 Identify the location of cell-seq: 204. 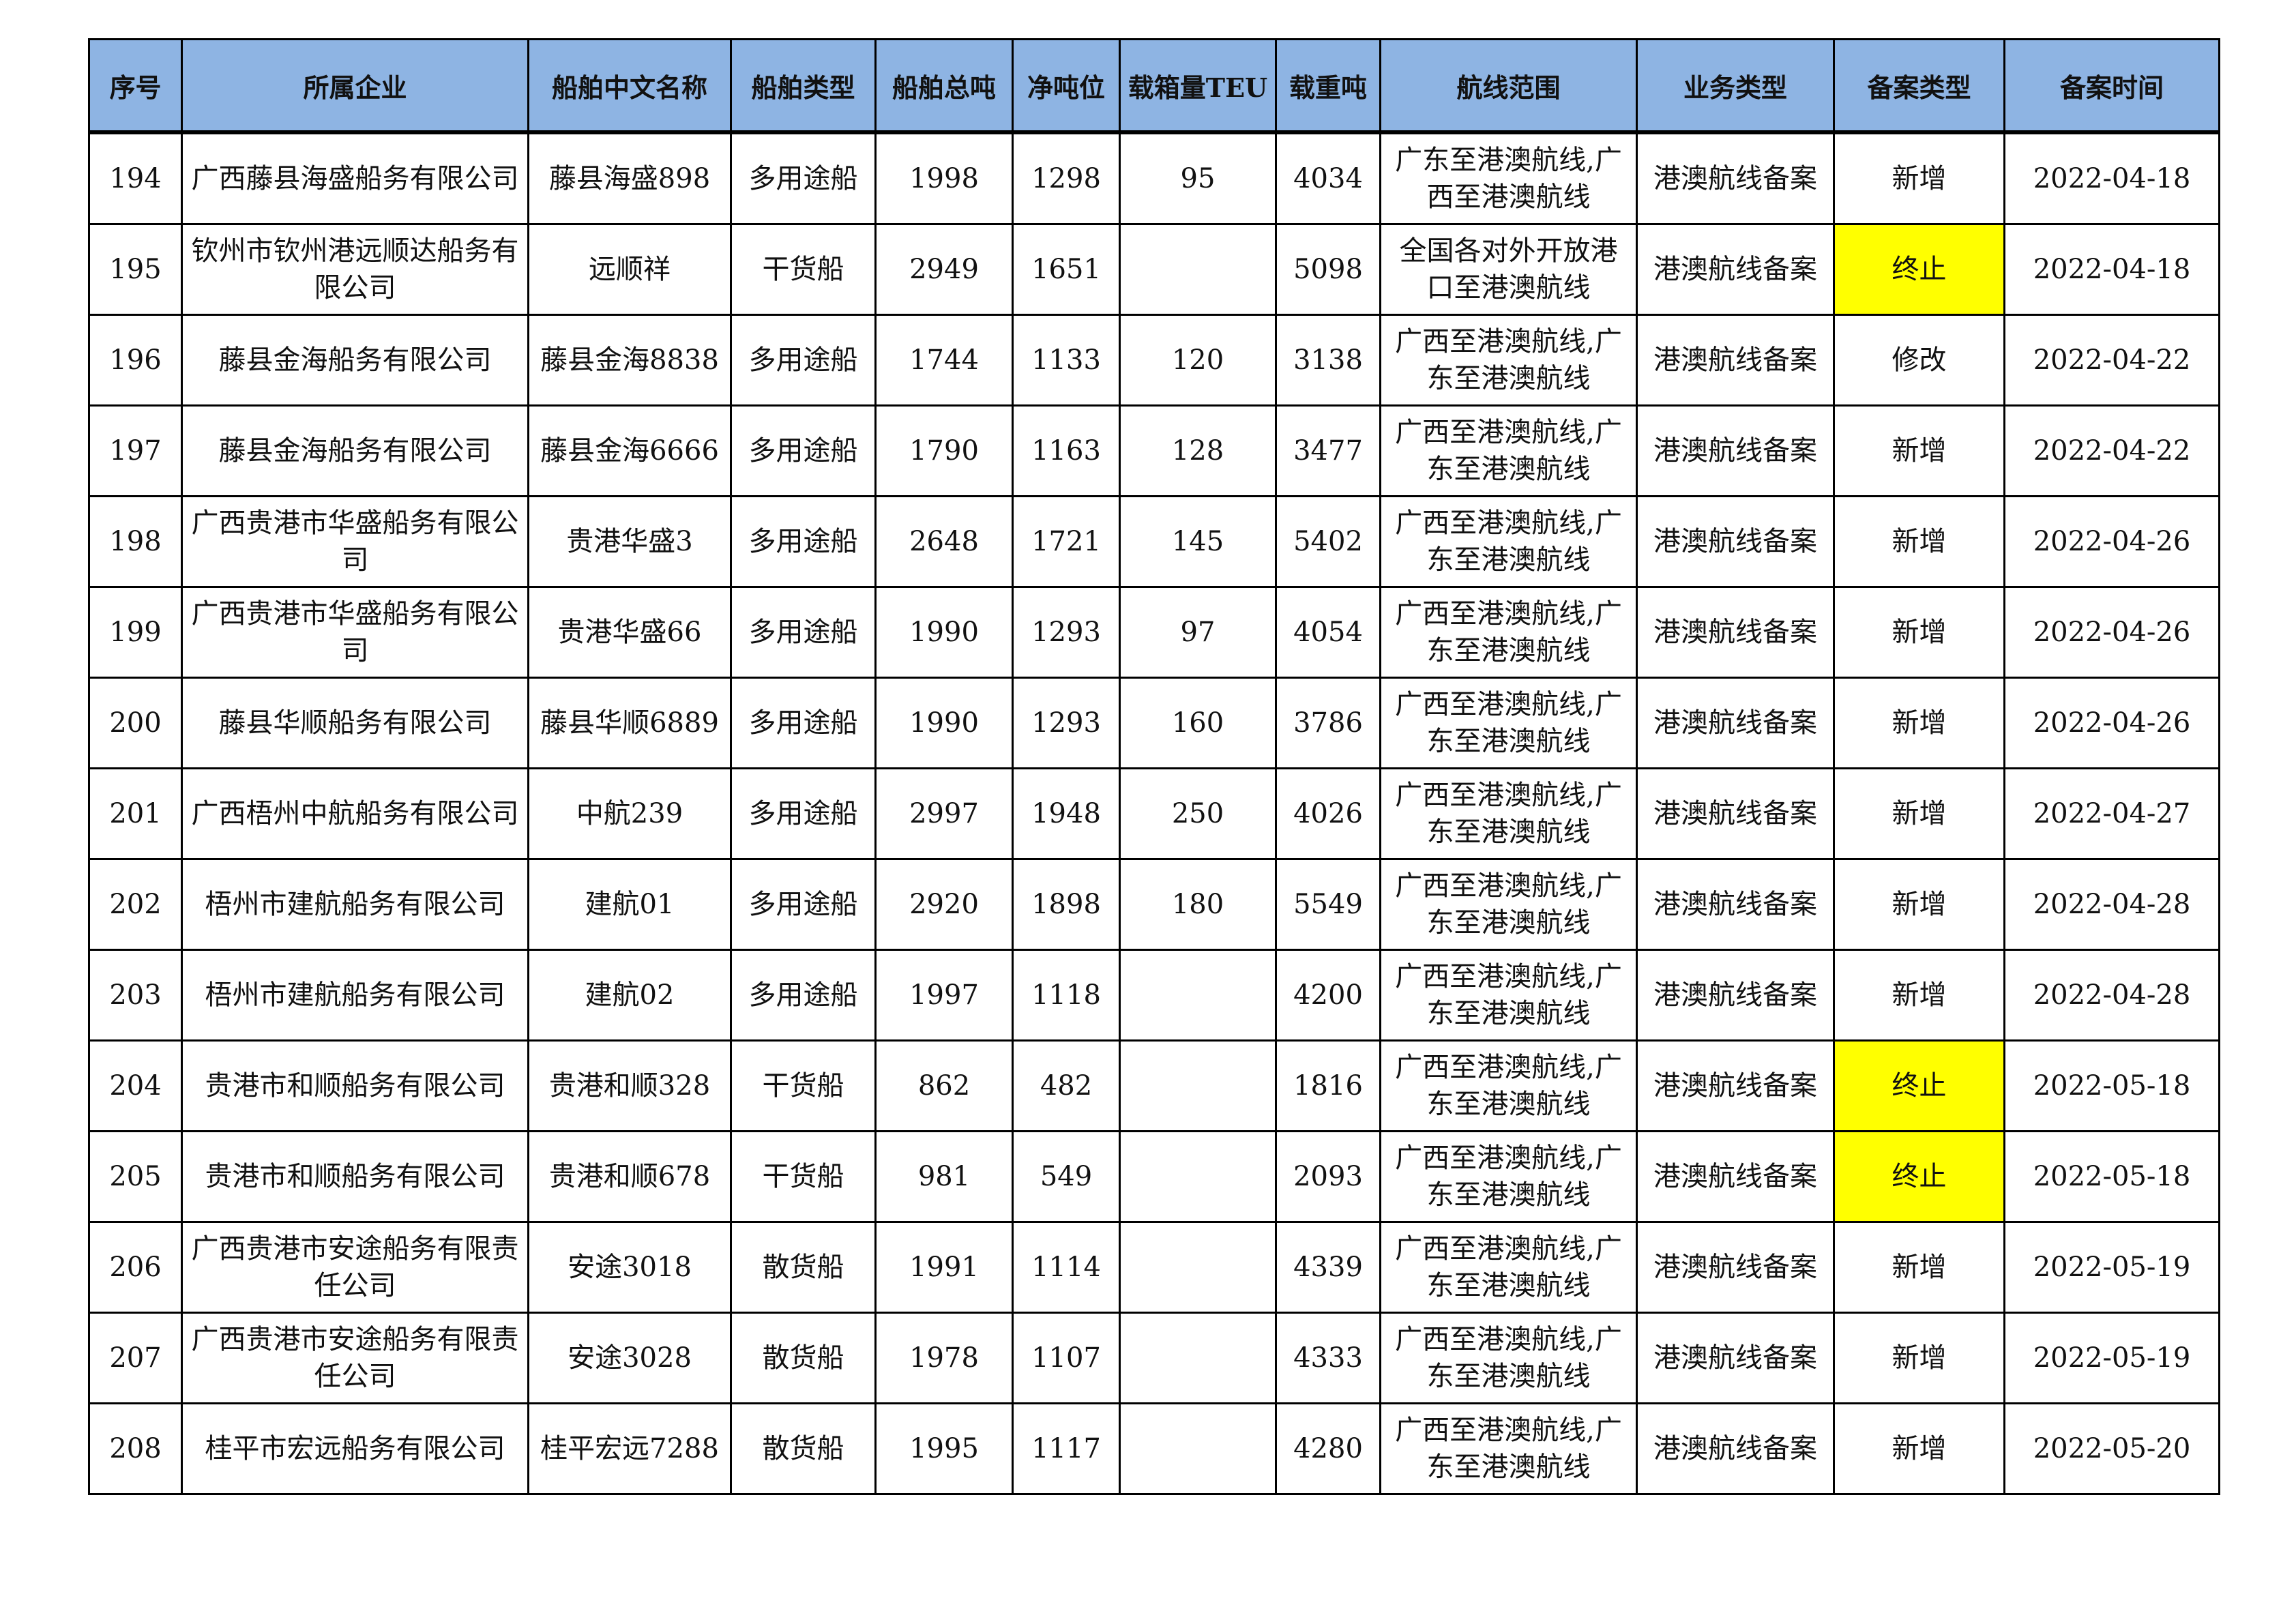
(135, 1085).